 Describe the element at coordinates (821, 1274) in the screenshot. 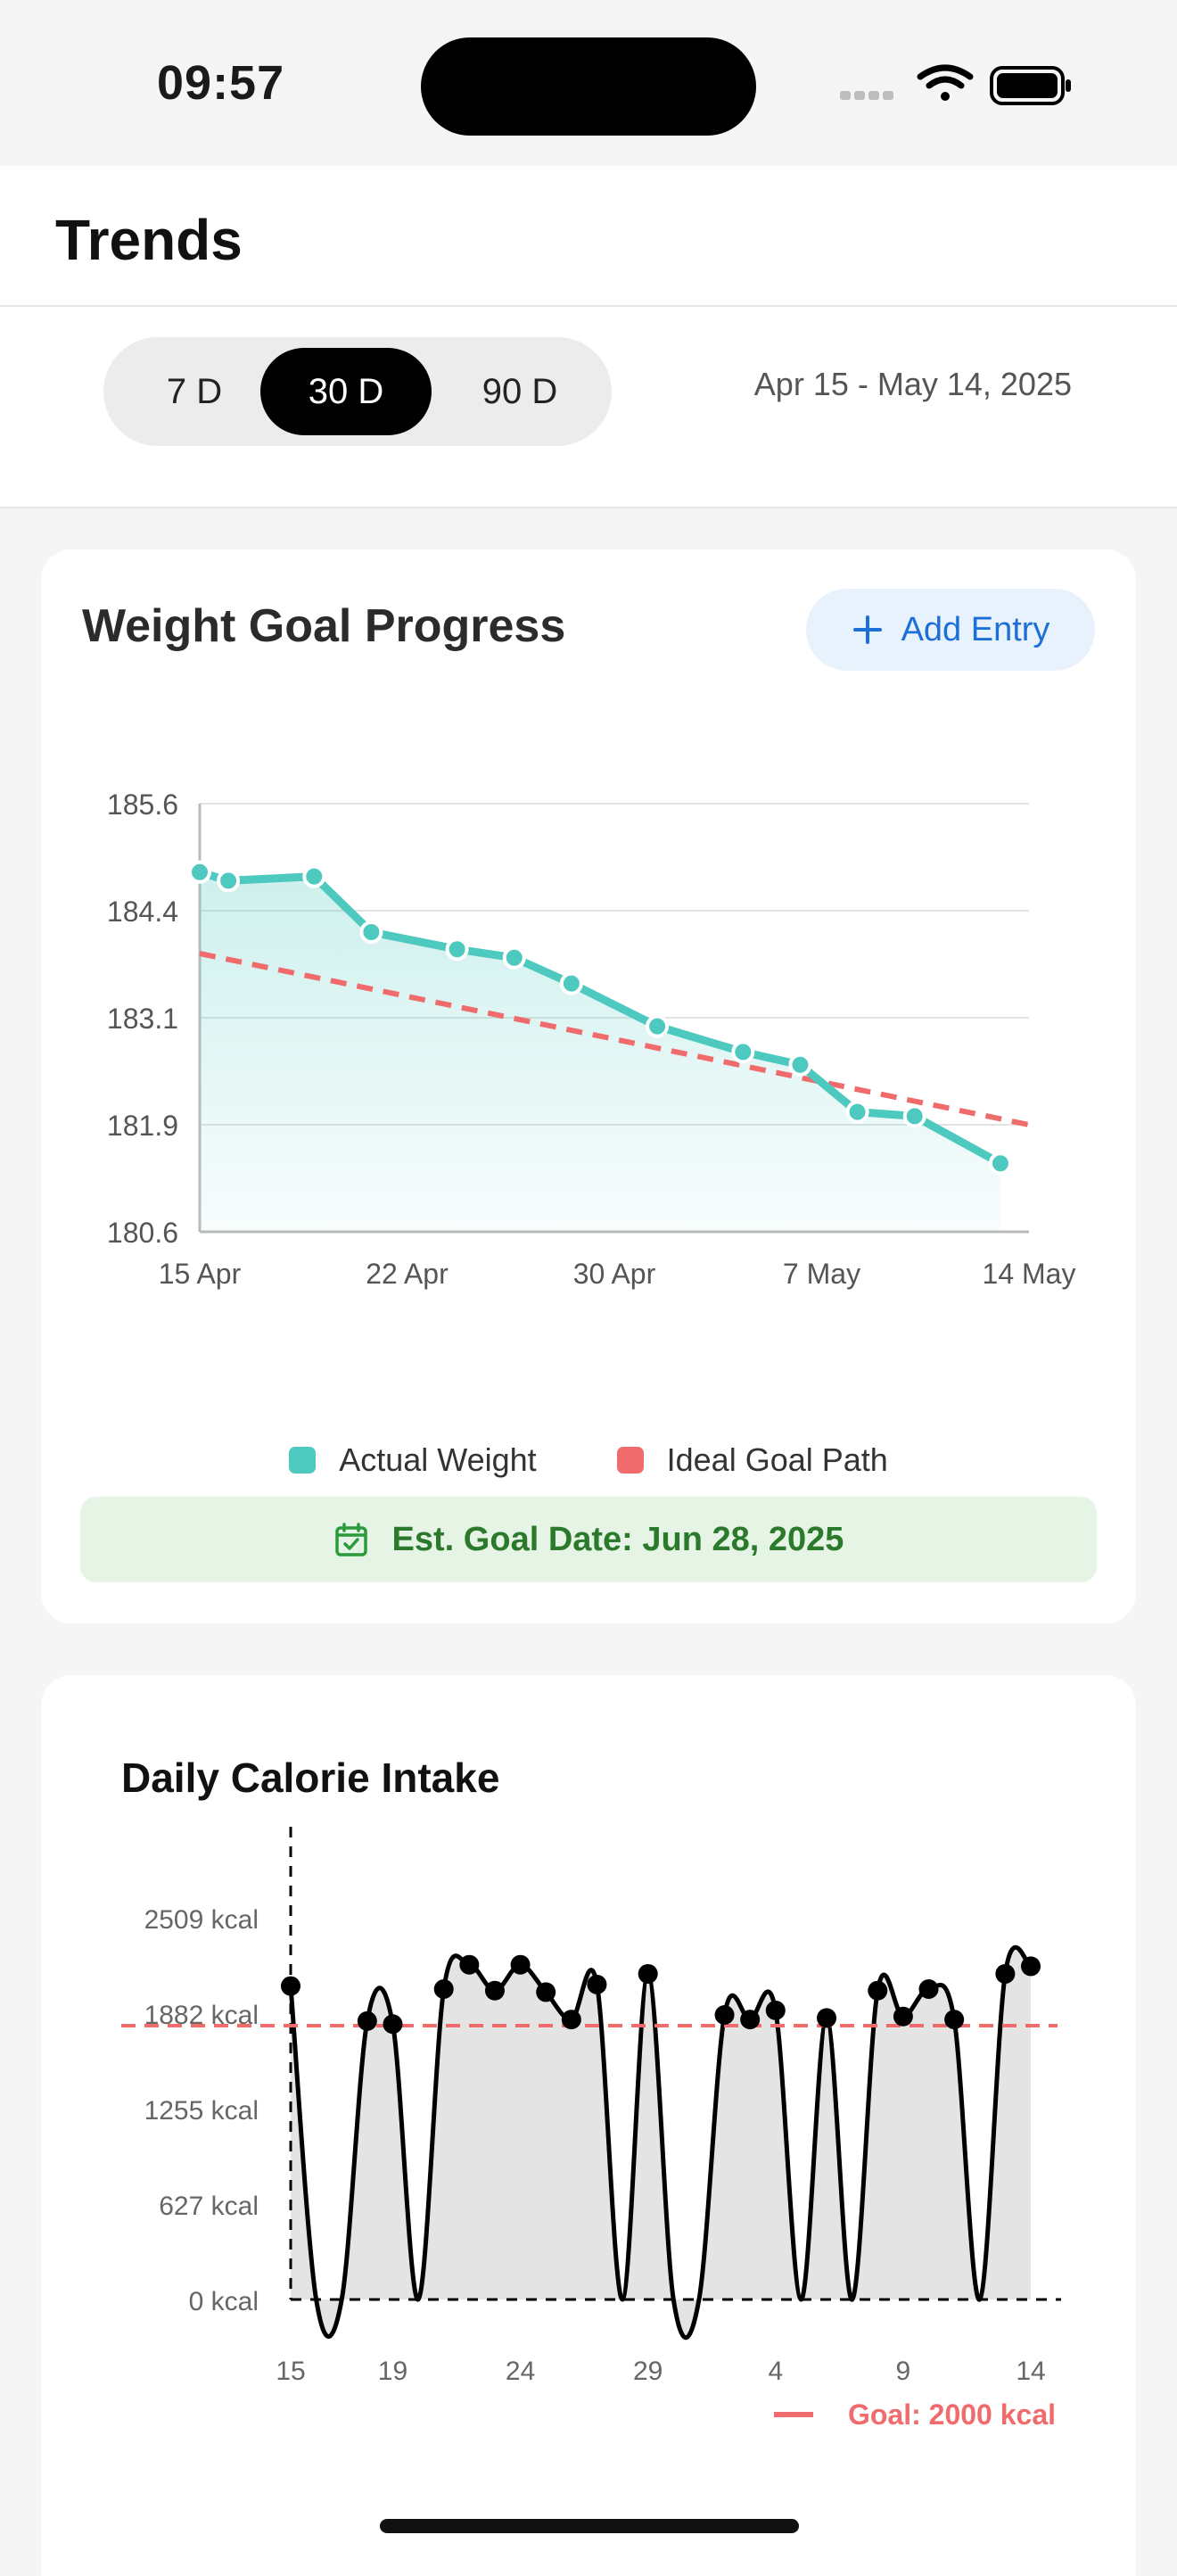

I see `weight-x-tick: 7 May` at that location.